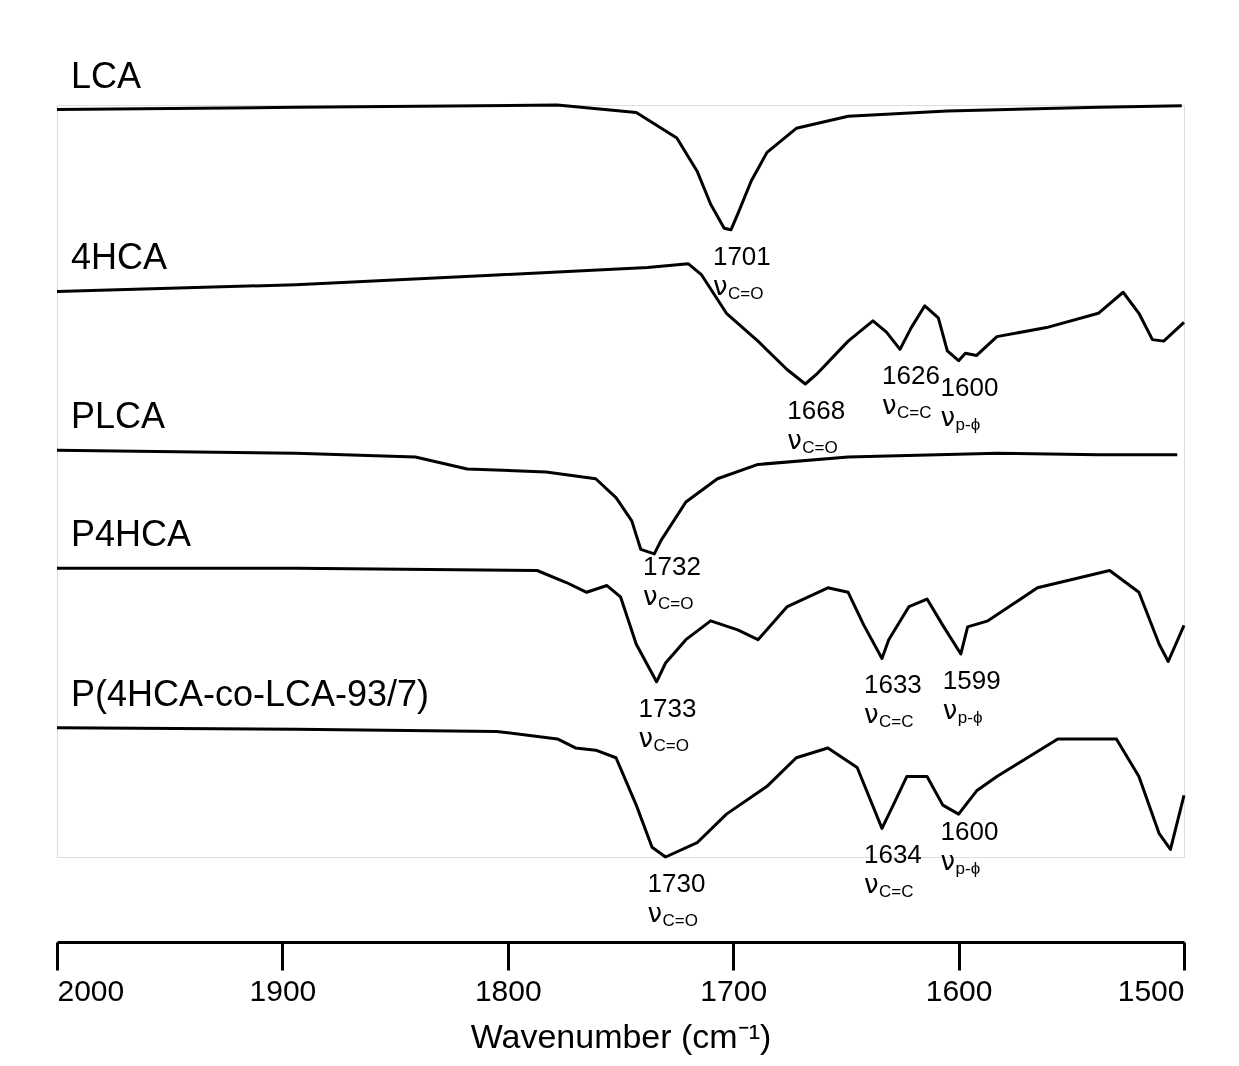 This screenshot has height=1066, width=1239. What do you see at coordinates (119, 257) in the screenshot?
I see `series-label: 4HCA` at bounding box center [119, 257].